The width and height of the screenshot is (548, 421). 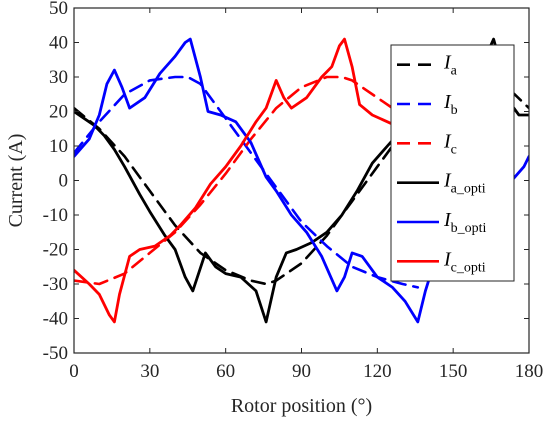 I want to click on x-tick-label: 120, so click(x=377, y=371).